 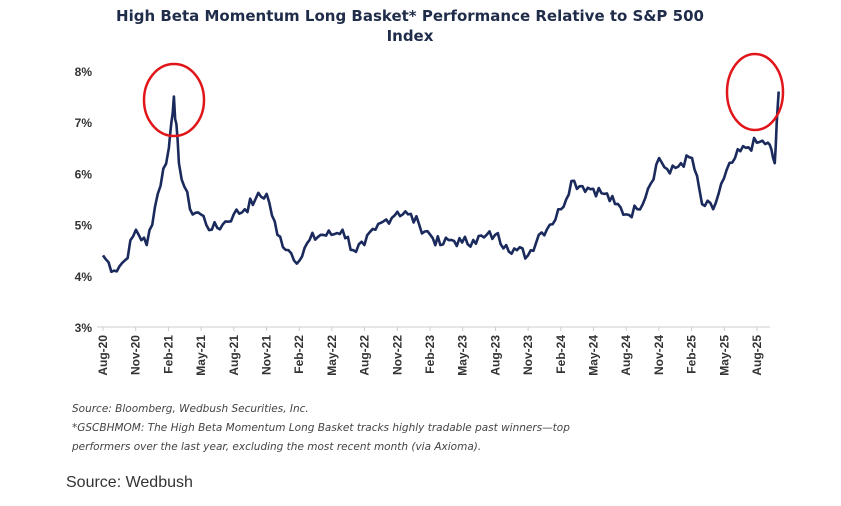 I want to click on x-tick-label: Aug-23, so click(x=495, y=355).